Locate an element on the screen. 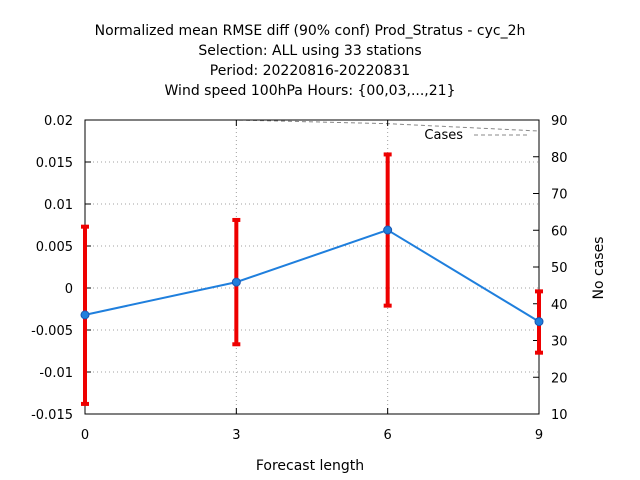 This screenshot has width=640, height=480. cases-line is located at coordinates (312, 125).